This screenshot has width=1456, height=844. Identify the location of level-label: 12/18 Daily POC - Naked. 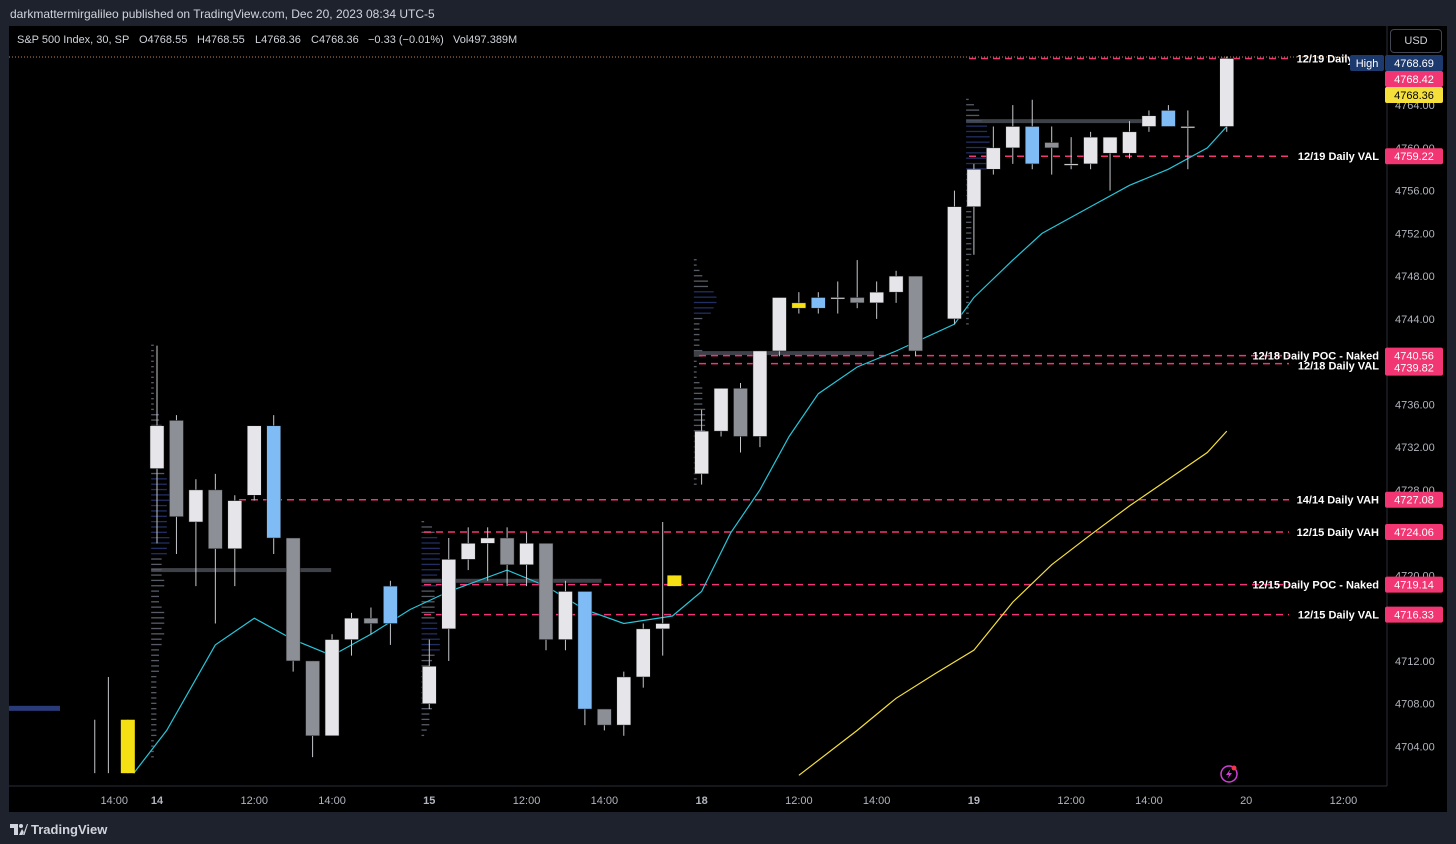
(1315, 357).